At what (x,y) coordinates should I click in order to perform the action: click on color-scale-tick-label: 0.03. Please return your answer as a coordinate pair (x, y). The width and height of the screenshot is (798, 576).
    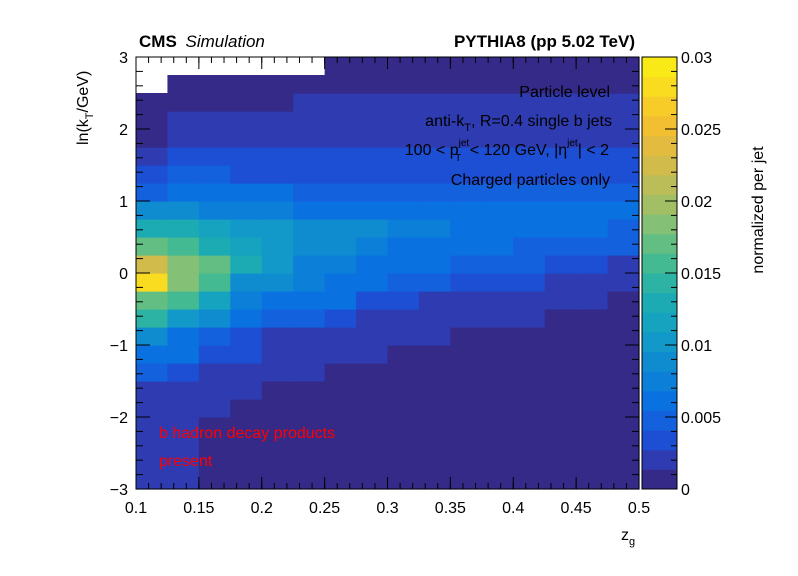
    Looking at the image, I should click on (696, 58).